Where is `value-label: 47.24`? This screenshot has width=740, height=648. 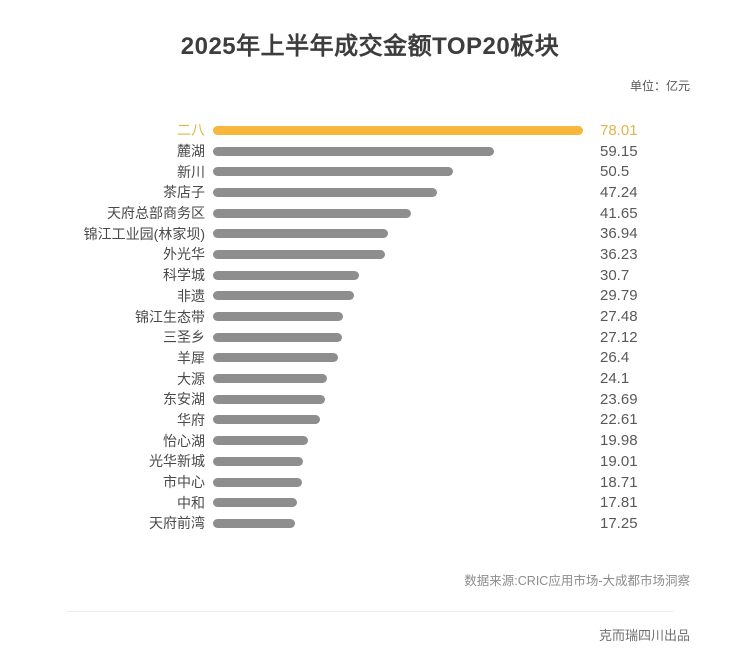
value-label: 47.24 is located at coordinates (619, 192).